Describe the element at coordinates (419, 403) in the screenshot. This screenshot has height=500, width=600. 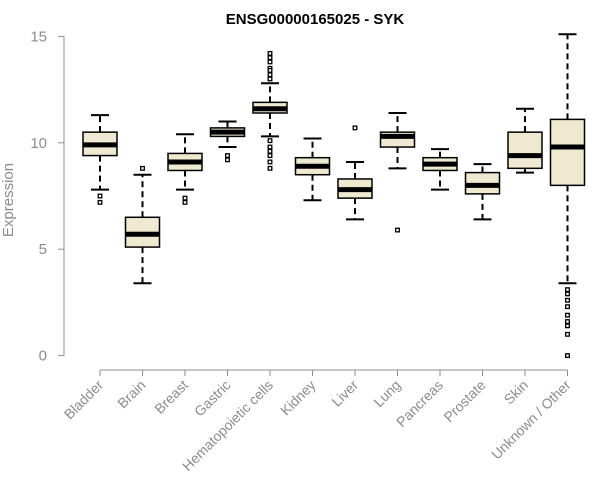
I see `x-category-label: Pancreas` at that location.